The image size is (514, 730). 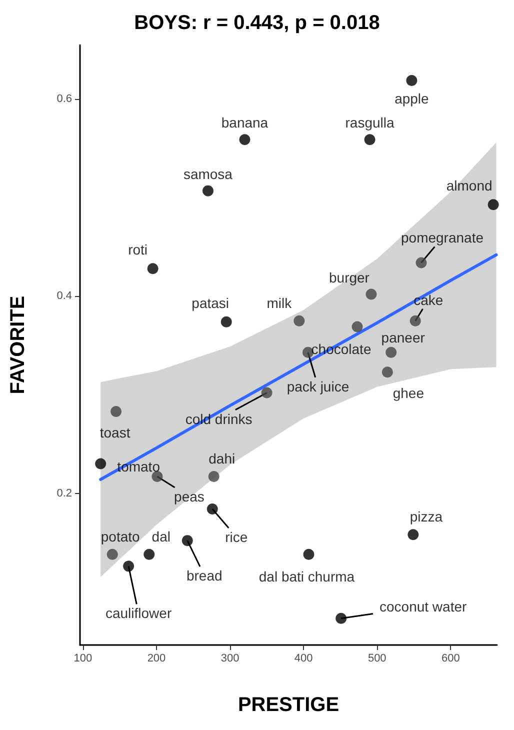 What do you see at coordinates (412, 98) in the screenshot?
I see `annotation: apple` at bounding box center [412, 98].